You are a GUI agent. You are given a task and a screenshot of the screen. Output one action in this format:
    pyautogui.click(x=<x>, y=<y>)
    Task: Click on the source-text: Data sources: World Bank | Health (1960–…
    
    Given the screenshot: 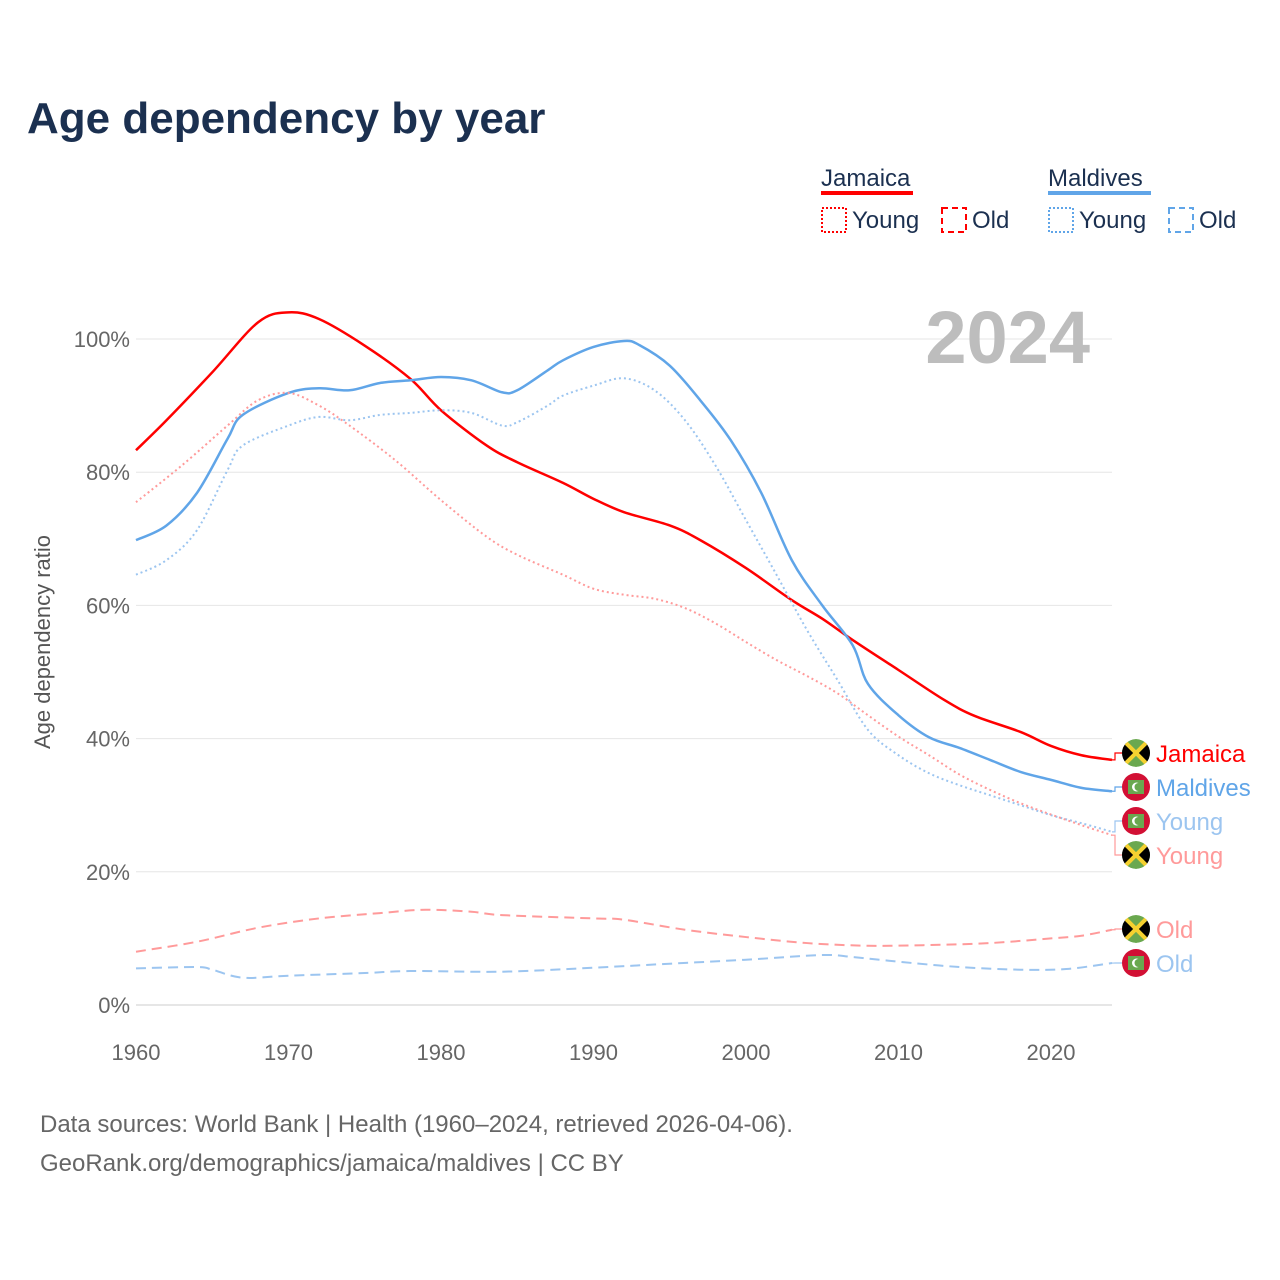 What is the action you would take?
    pyautogui.click(x=416, y=1124)
    